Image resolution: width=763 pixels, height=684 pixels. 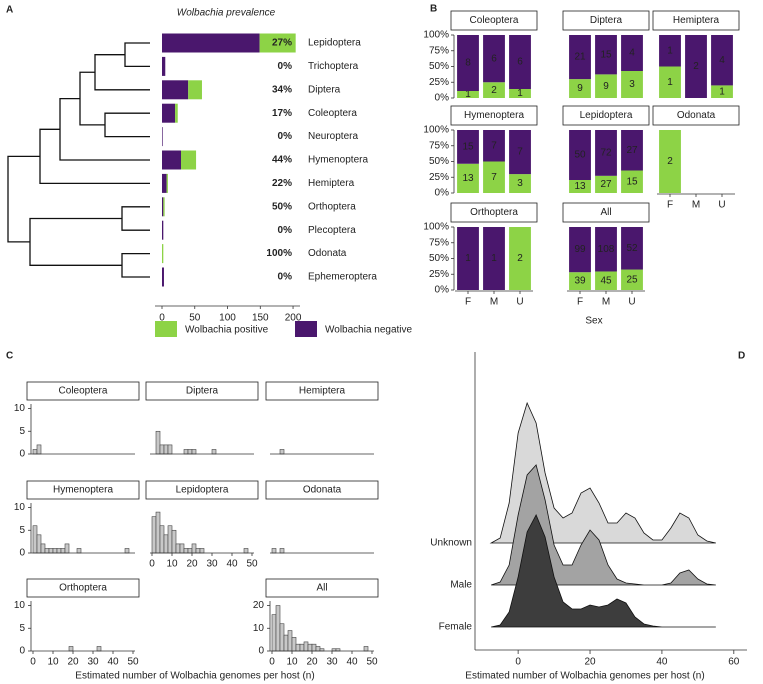 I want to click on value-label: 15, so click(x=632, y=181).